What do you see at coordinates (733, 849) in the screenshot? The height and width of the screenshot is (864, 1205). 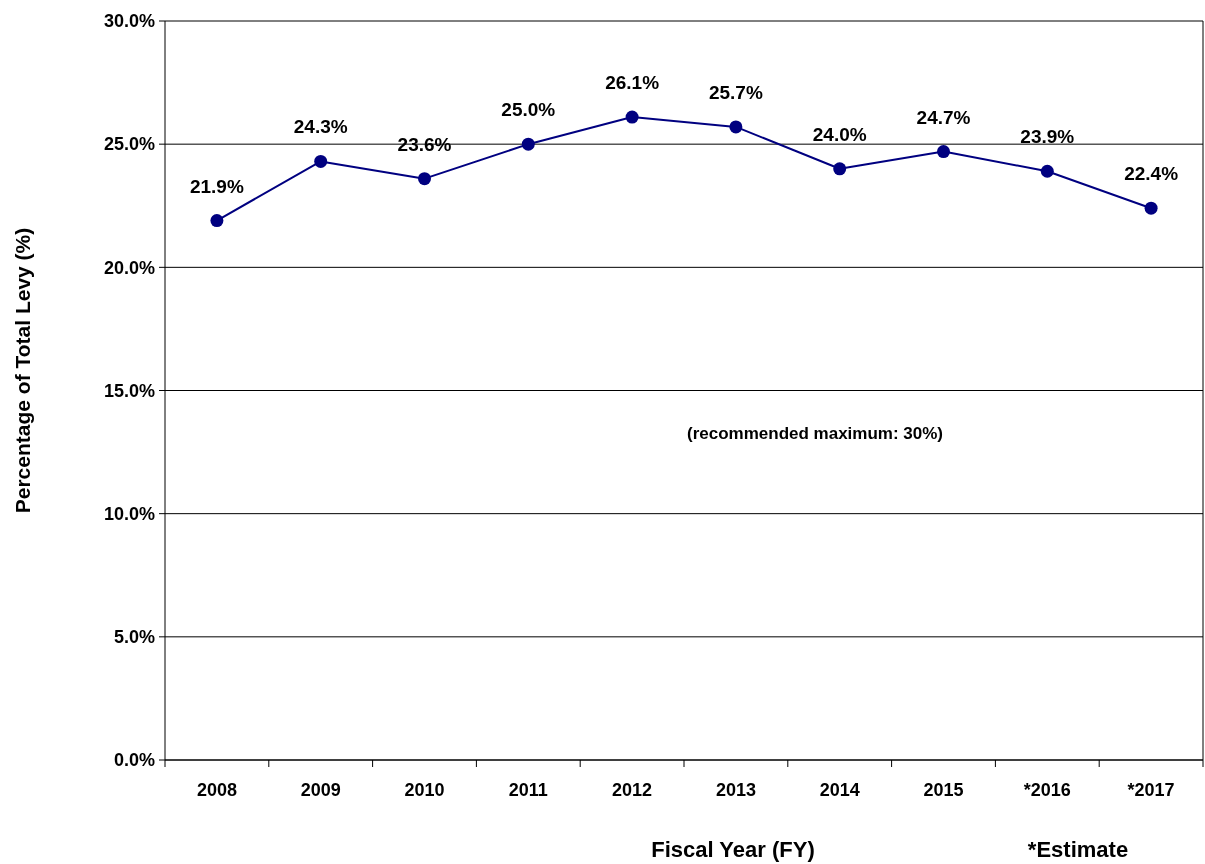 I see `x-axis-title: Fiscal Year (FY)` at bounding box center [733, 849].